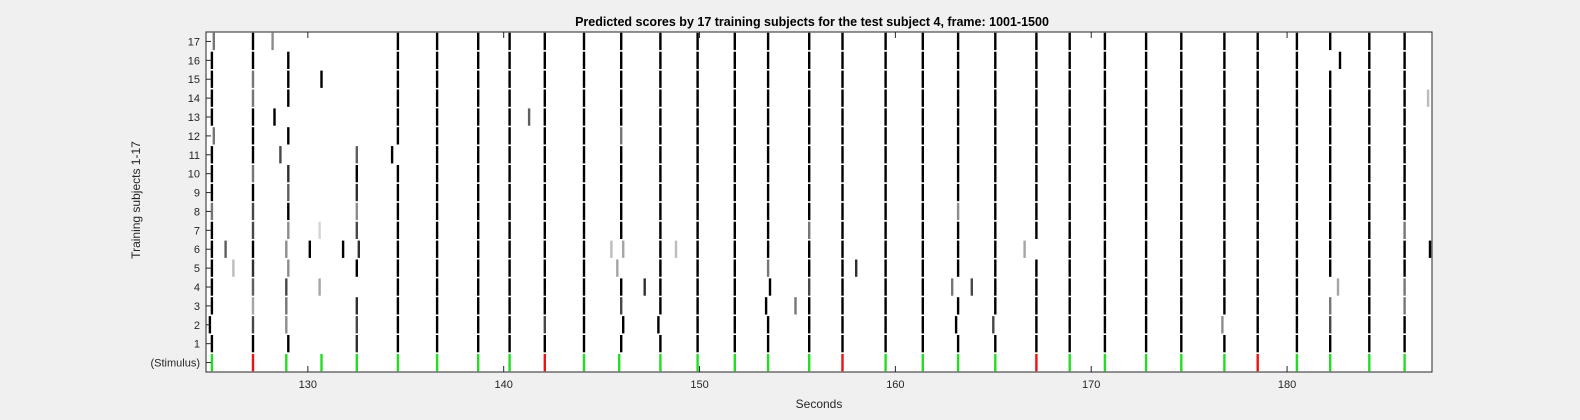 The height and width of the screenshot is (420, 1580). Describe the element at coordinates (895, 385) in the screenshot. I see `x-tick-label: 160` at that location.